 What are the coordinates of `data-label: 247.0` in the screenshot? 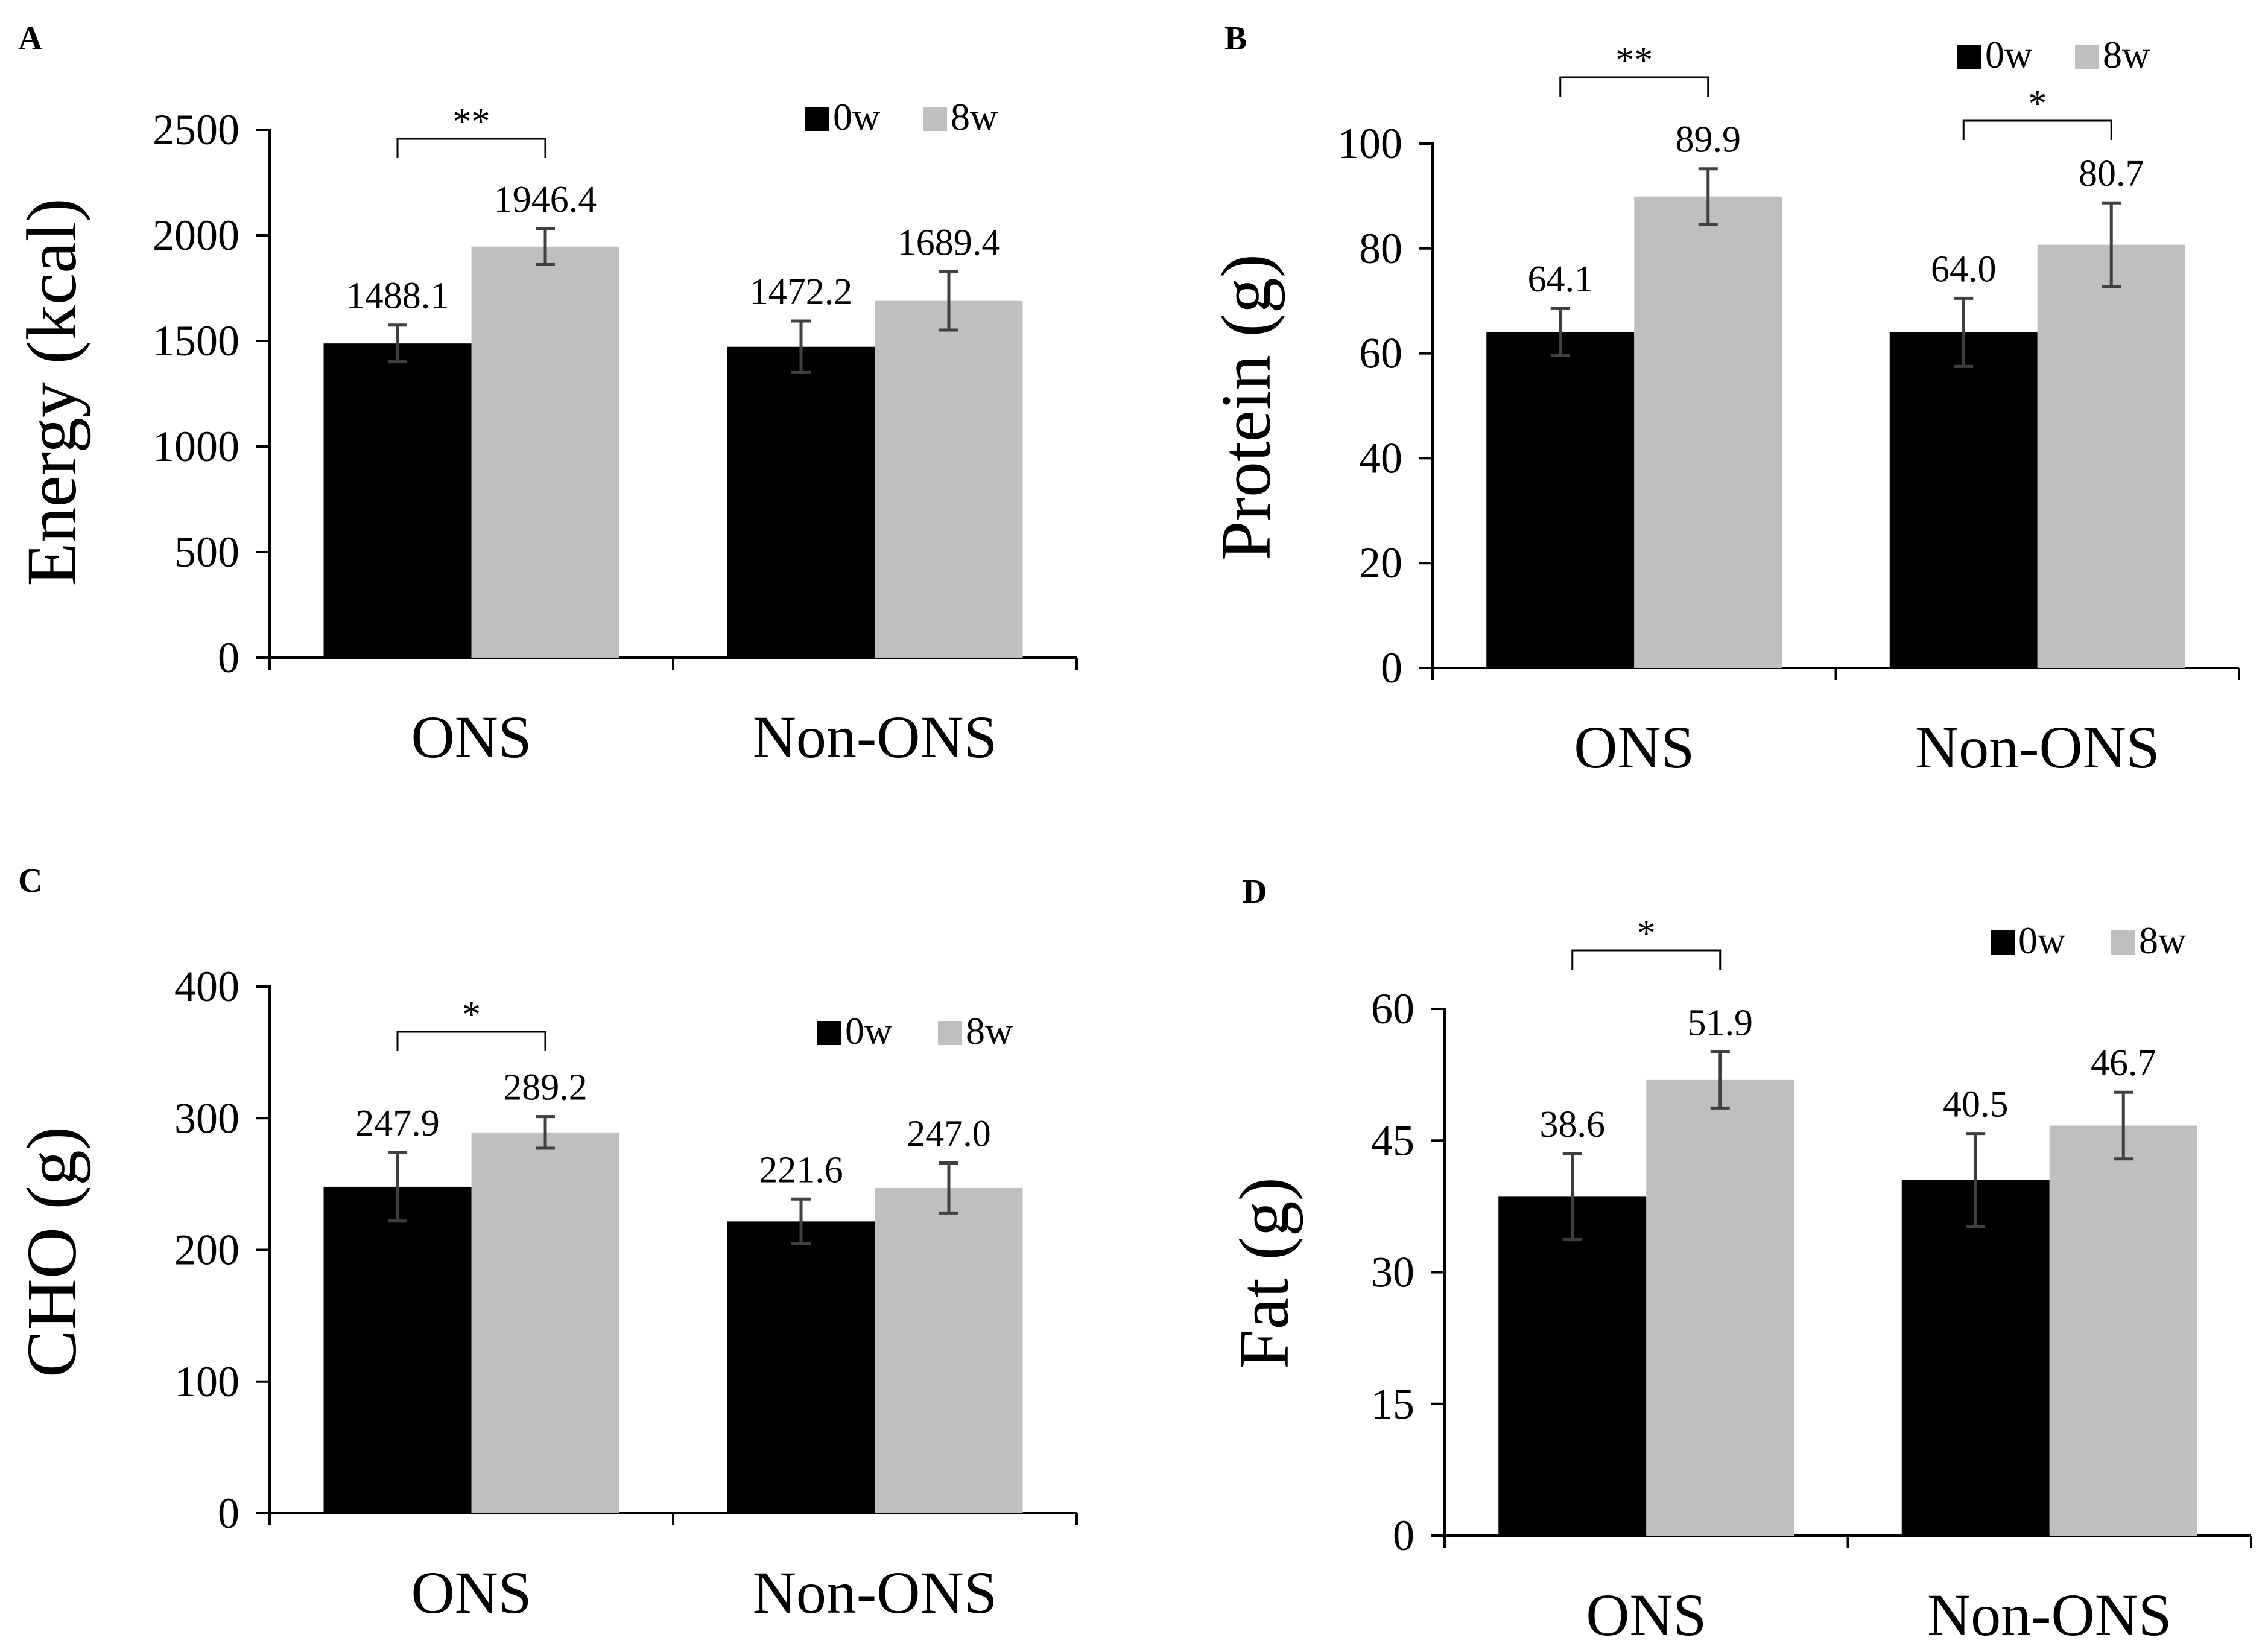 It's located at (949, 1134).